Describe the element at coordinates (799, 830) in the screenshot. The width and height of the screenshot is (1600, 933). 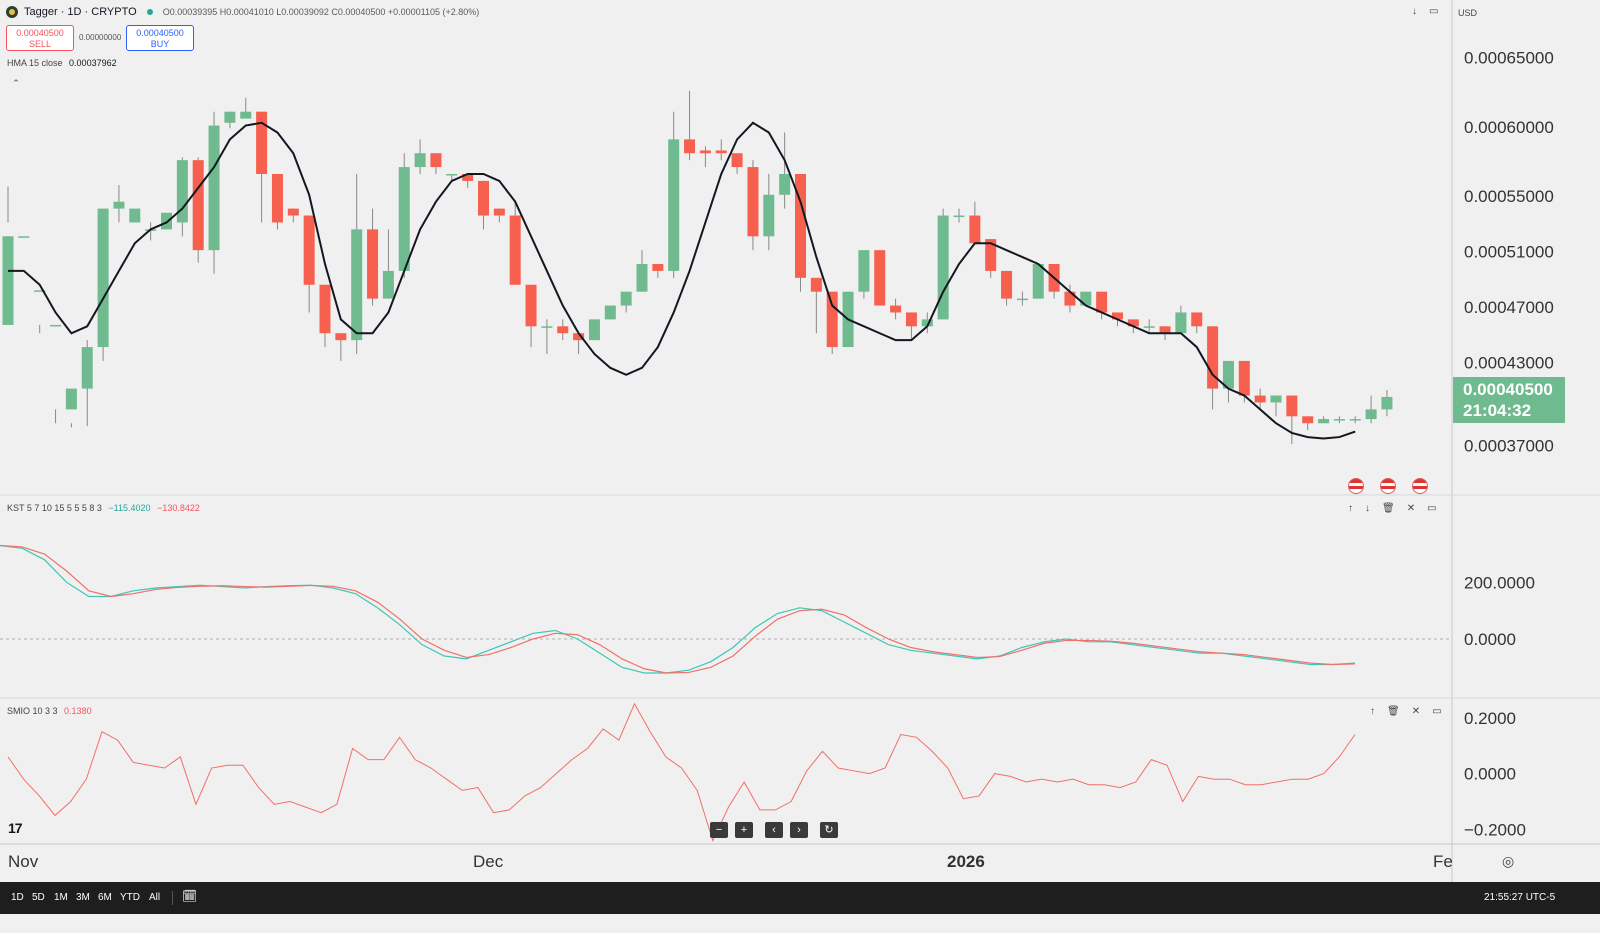
I see `scroll-right-button: ›` at that location.